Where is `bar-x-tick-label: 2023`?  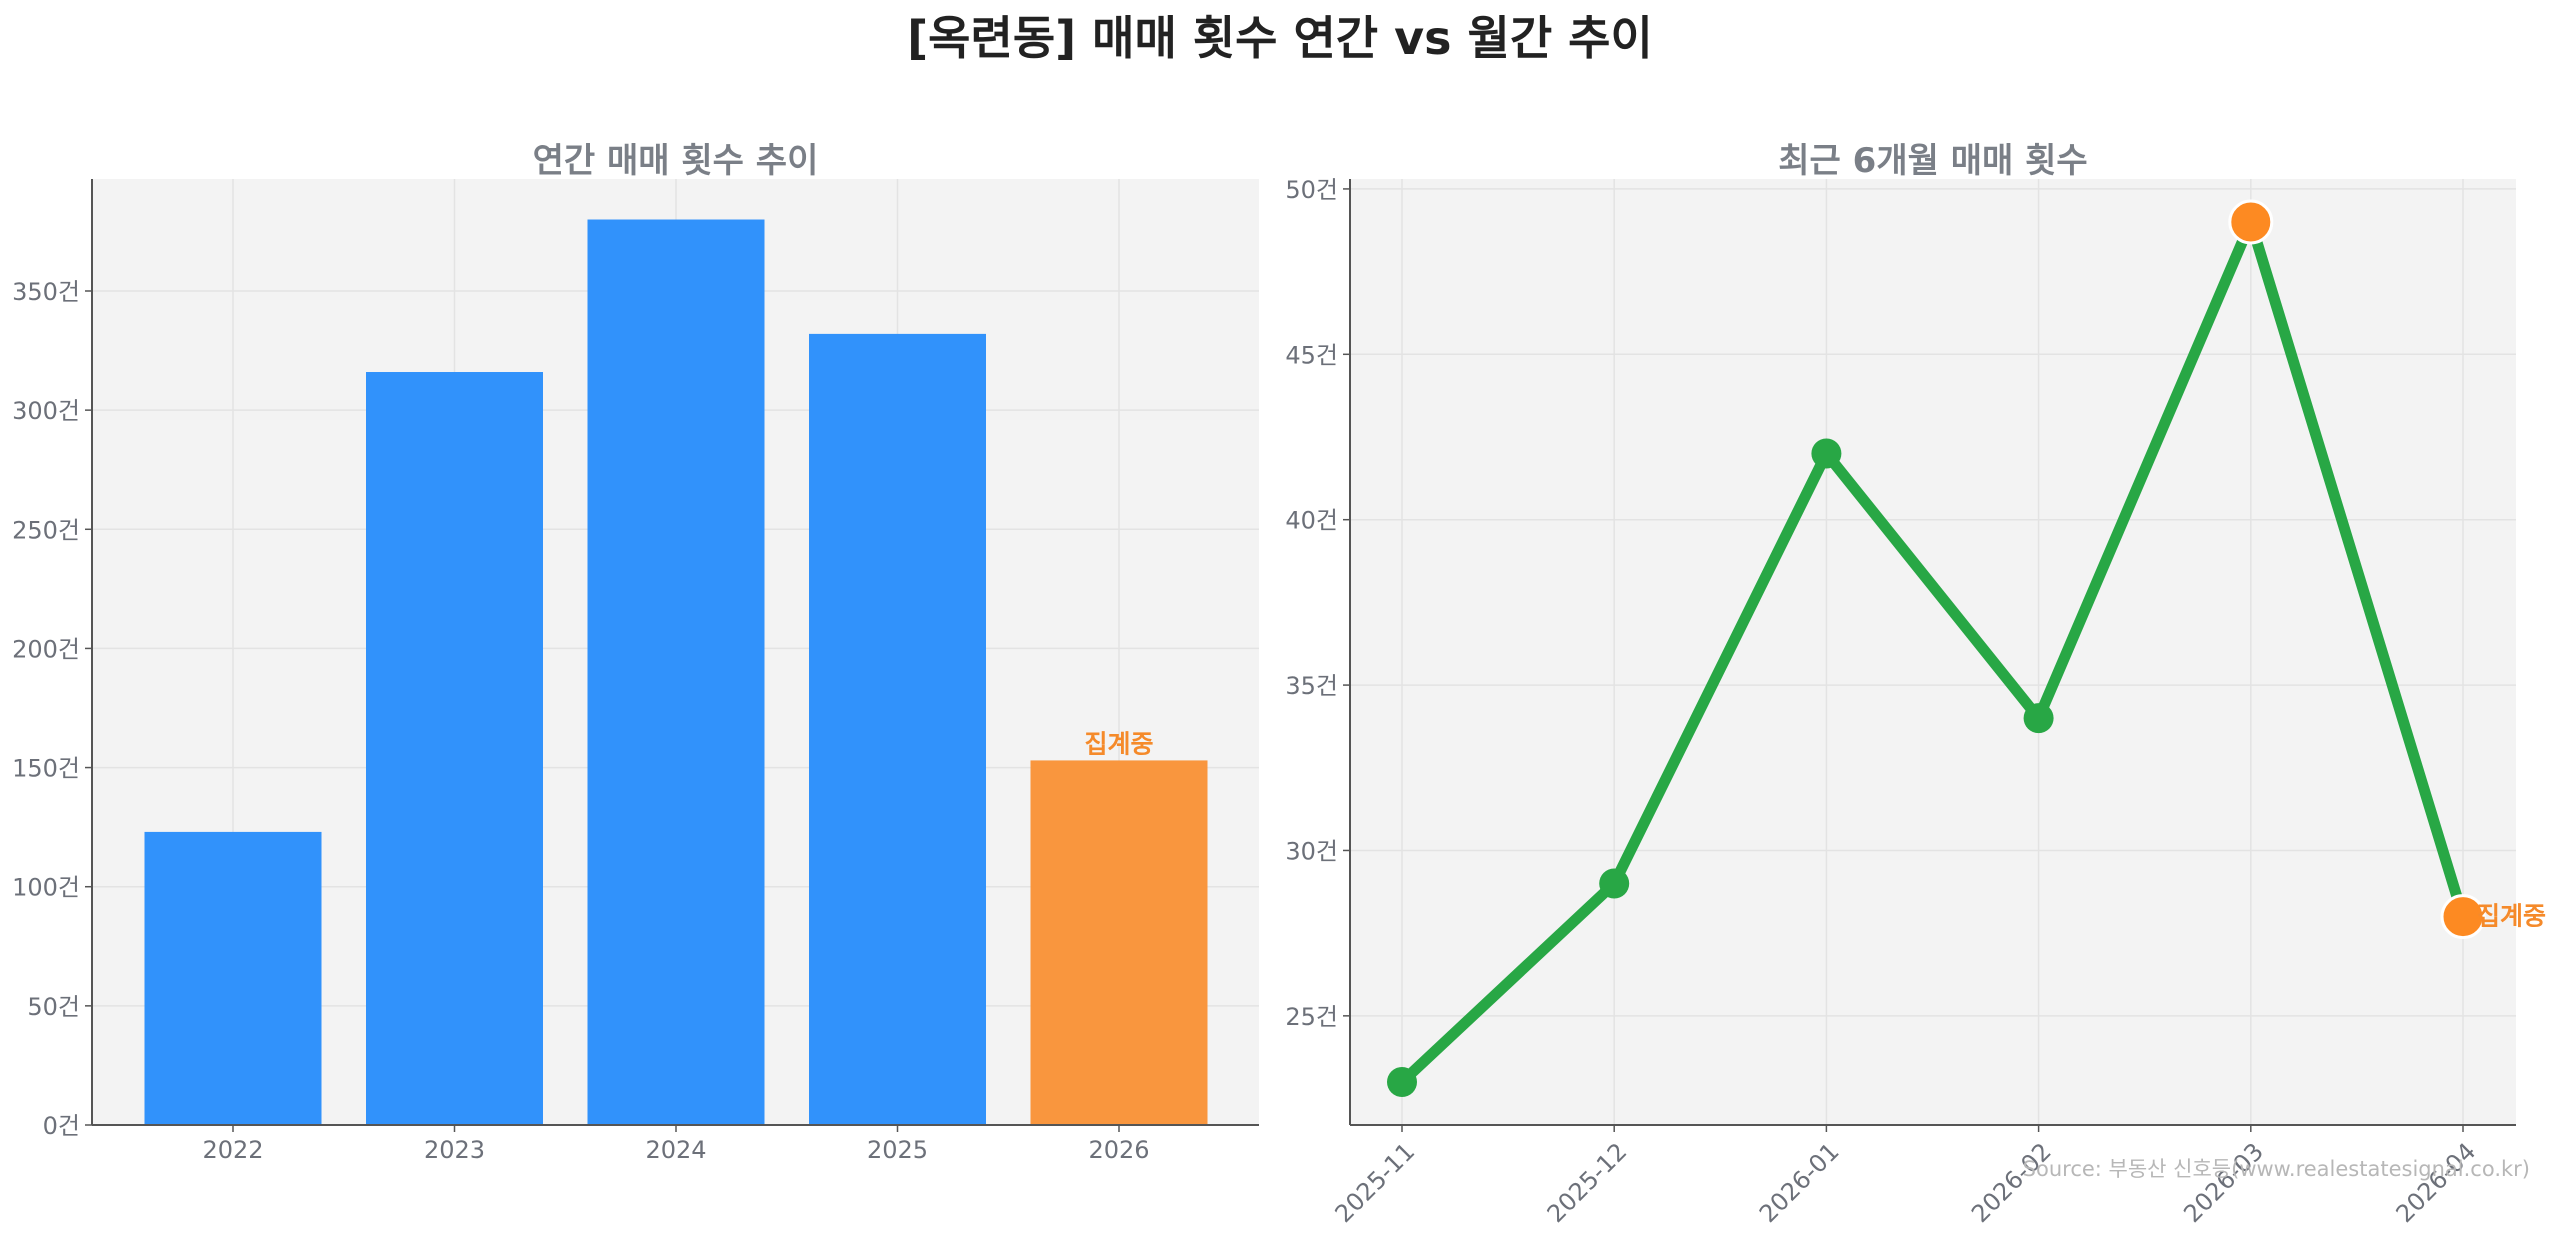 bar-x-tick-label: 2023 is located at coordinates (454, 1150).